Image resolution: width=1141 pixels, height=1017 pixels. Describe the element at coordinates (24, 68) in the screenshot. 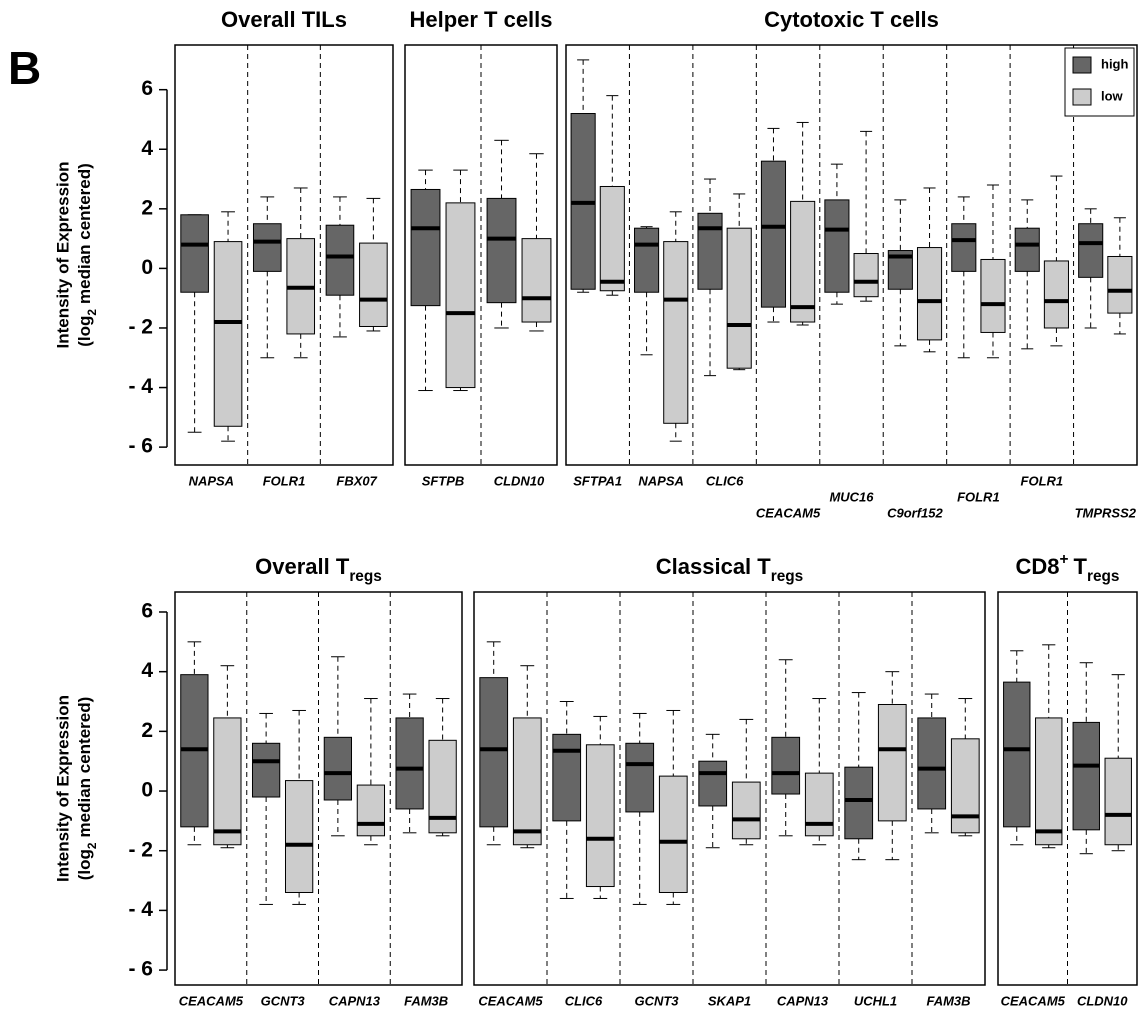

I see `panel-label: B` at that location.